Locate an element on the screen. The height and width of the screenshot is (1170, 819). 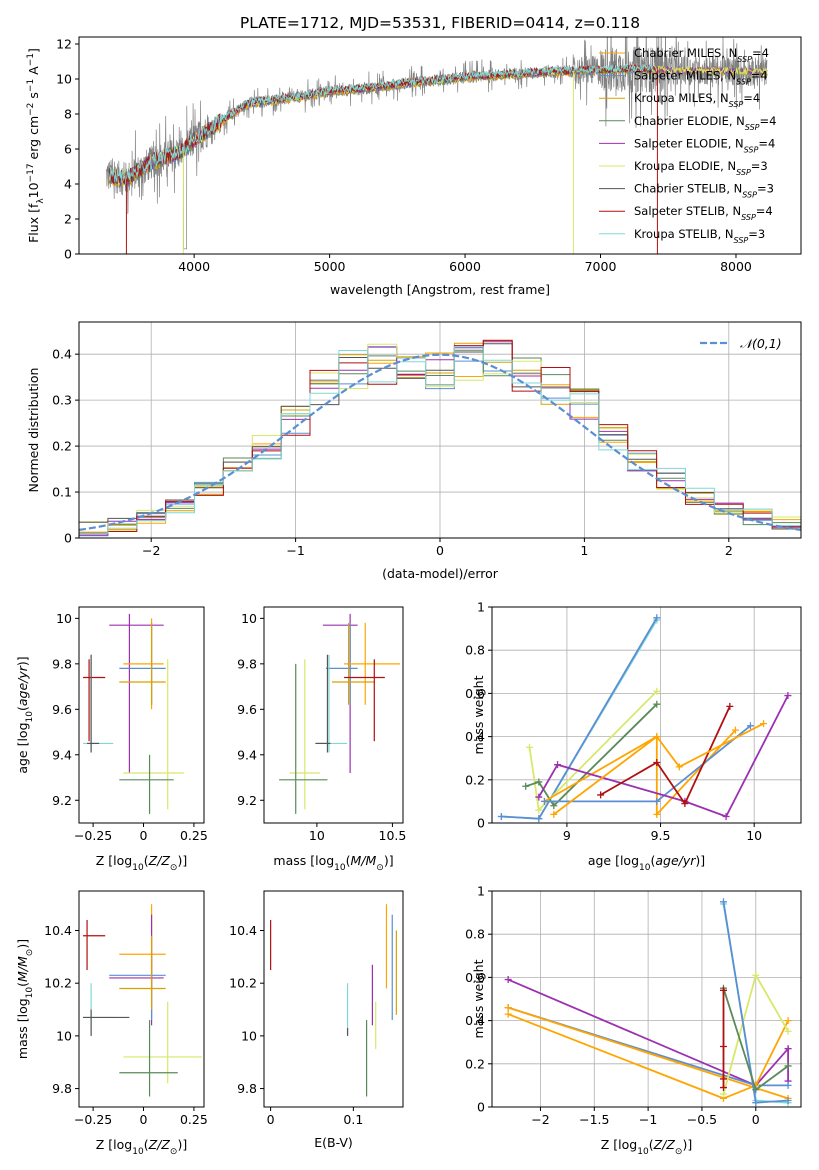
x-tick-label: 10.5 is located at coordinates (393, 835).